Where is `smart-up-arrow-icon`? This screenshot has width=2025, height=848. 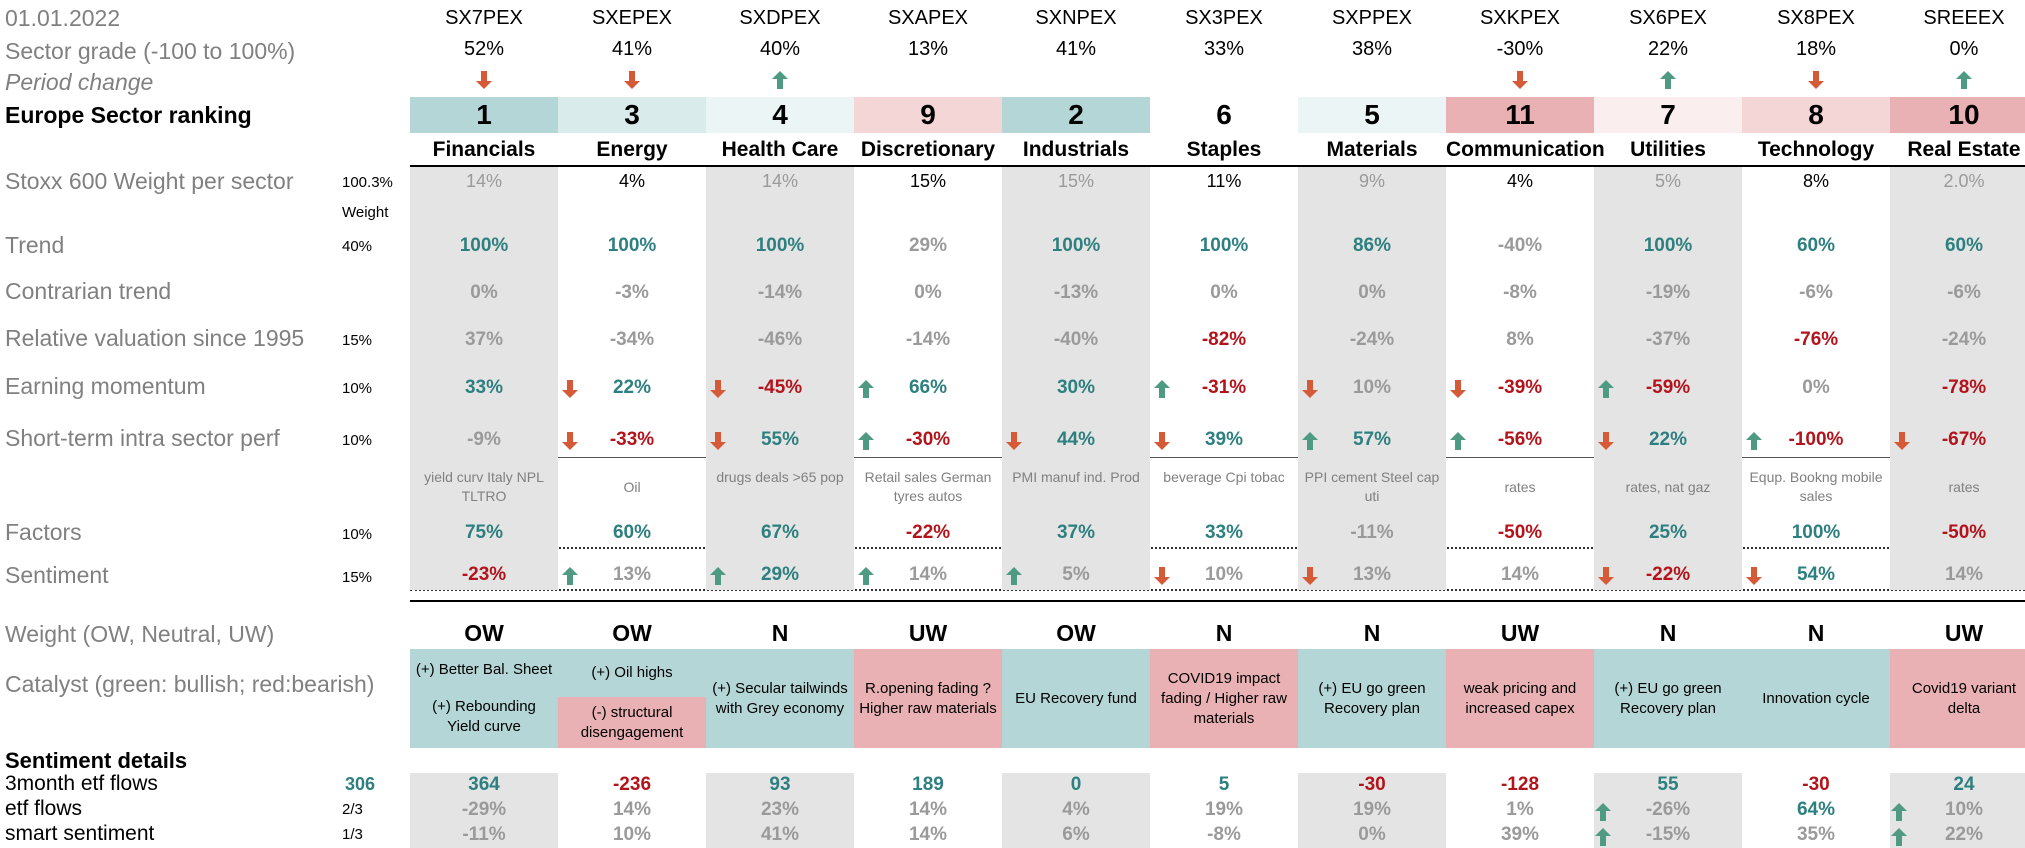 smart-up-arrow-icon is located at coordinates (1603, 837).